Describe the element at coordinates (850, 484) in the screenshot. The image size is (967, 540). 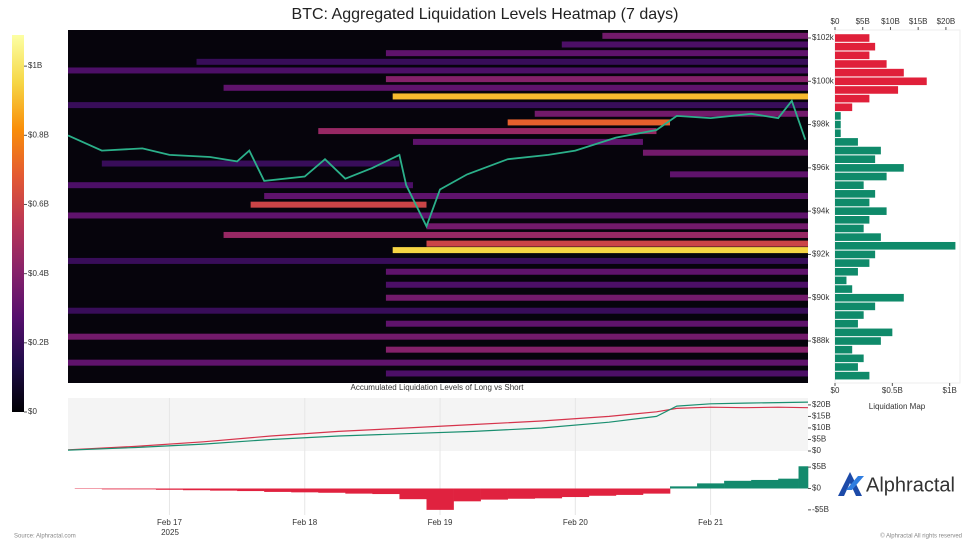
I see `logo-mark` at that location.